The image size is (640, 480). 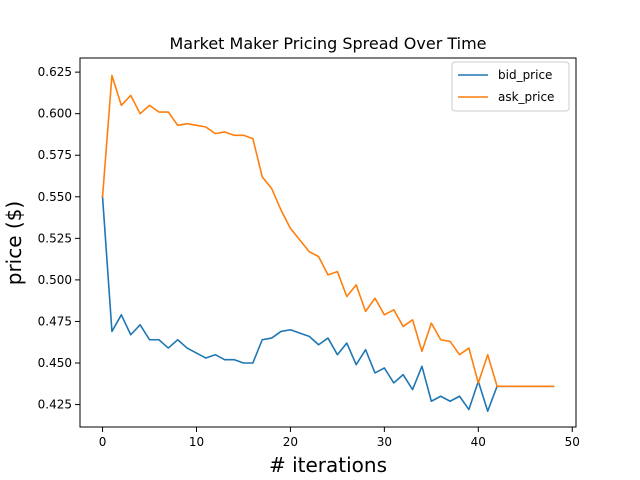 What do you see at coordinates (327, 43) in the screenshot?
I see `chart-title: Market Maker Pricing Spread Over Time` at bounding box center [327, 43].